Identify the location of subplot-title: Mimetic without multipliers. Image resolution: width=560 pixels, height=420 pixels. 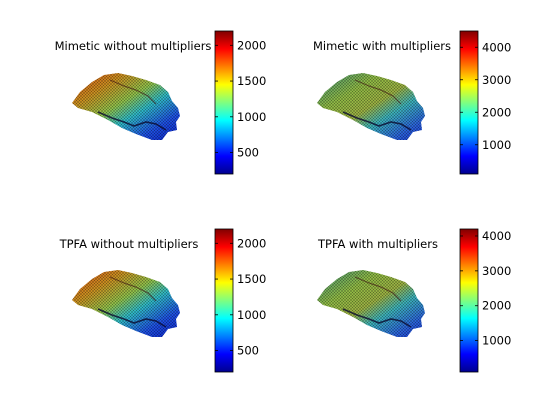
(133, 46).